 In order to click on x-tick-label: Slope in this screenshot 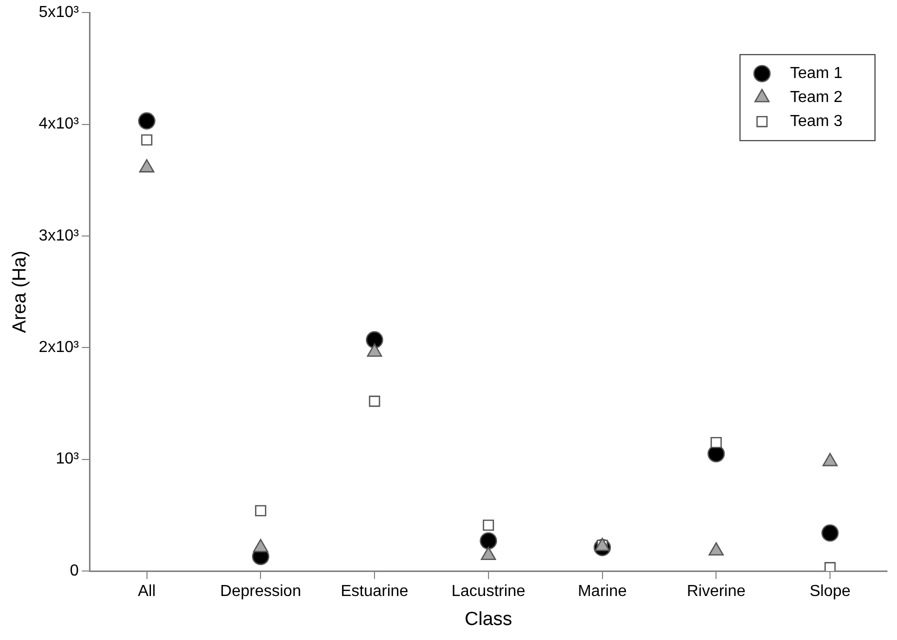, I will do `click(830, 591)`.